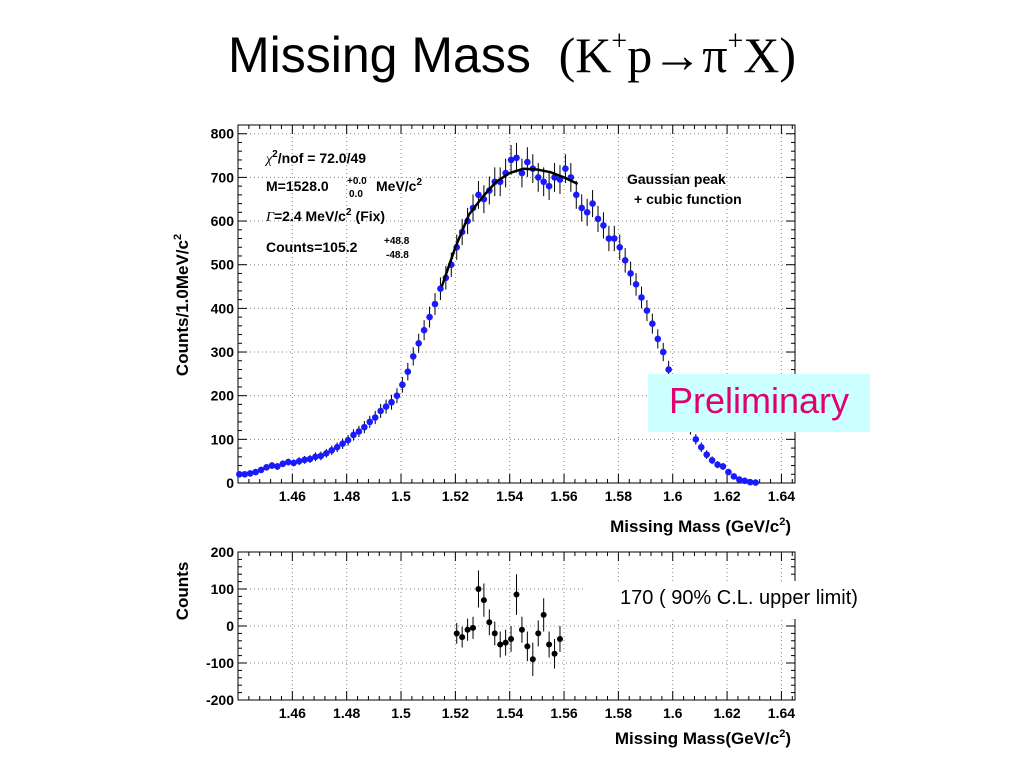 Image resolution: width=1024 pixels, height=768 pixels. I want to click on top-y-axis-label-exp: 2, so click(178, 237).